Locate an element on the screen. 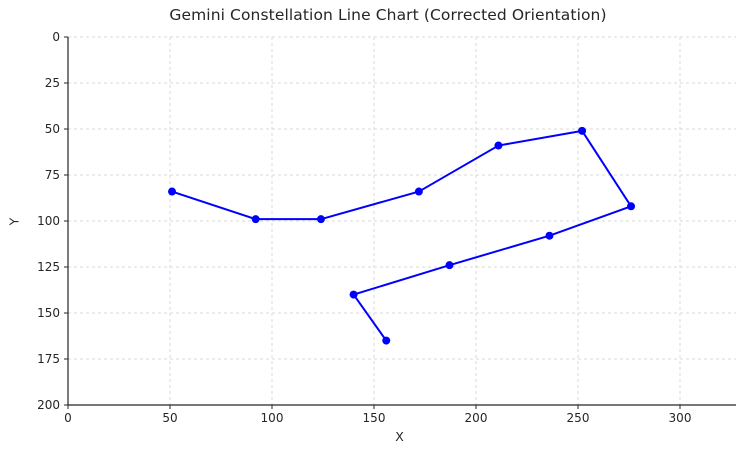 Image resolution: width=736 pixels, height=460 pixels. y-tick-label: 50 is located at coordinates (52, 129).